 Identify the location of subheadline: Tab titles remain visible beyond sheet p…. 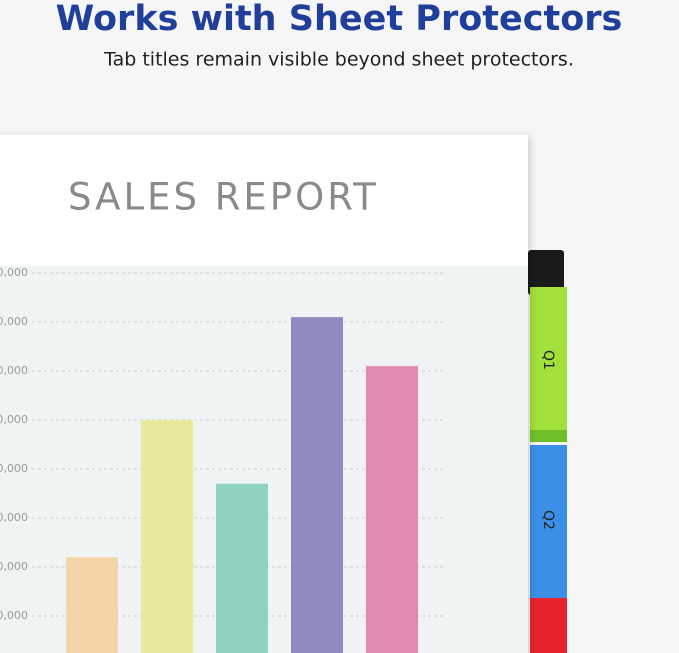
(338, 60).